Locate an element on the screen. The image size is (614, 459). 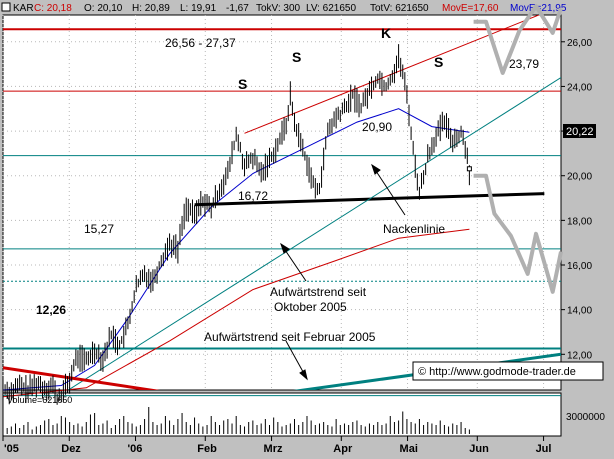
header-checkbox is located at coordinates (6, 7).